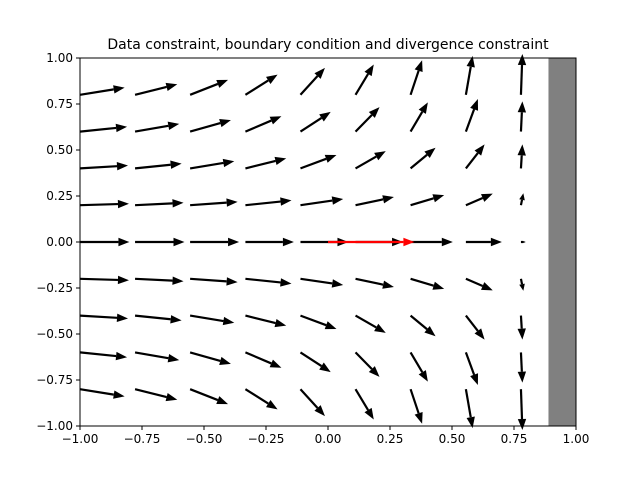 This screenshot has width=640, height=480. Describe the element at coordinates (452, 439) in the screenshot. I see `x-tick-label: 0.50` at that location.